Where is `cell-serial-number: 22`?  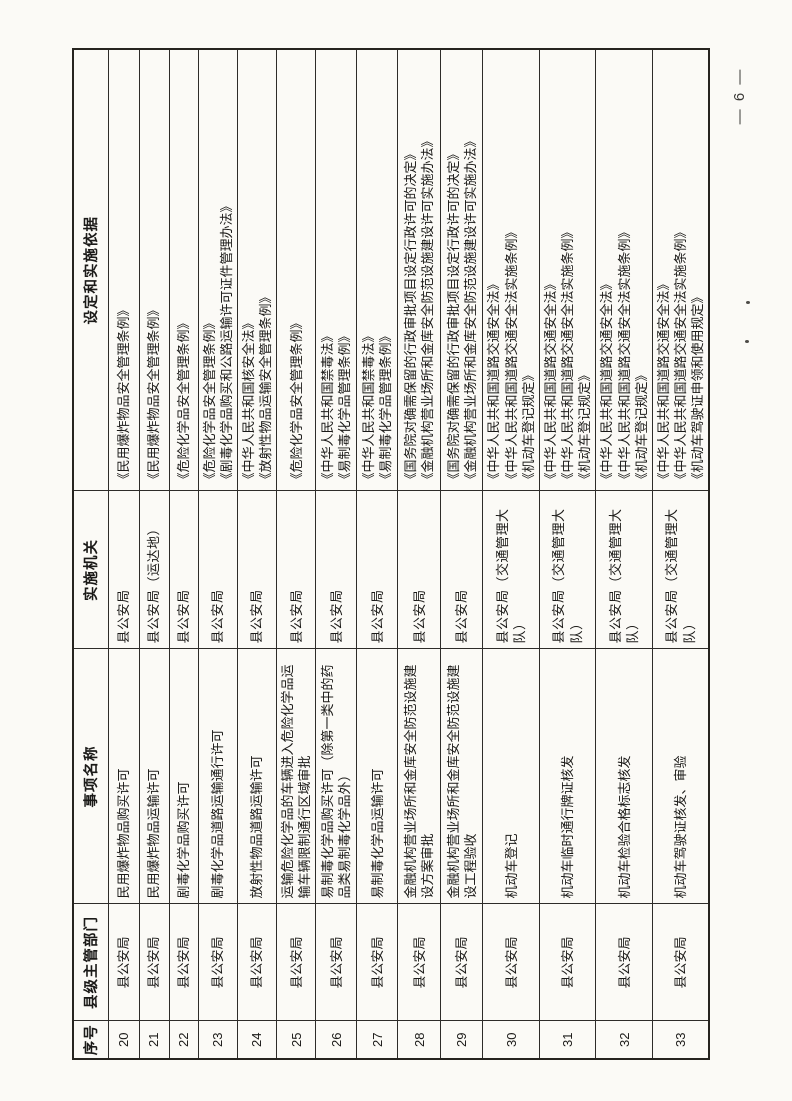 cell-serial-number: 22 is located at coordinates (183, 1040).